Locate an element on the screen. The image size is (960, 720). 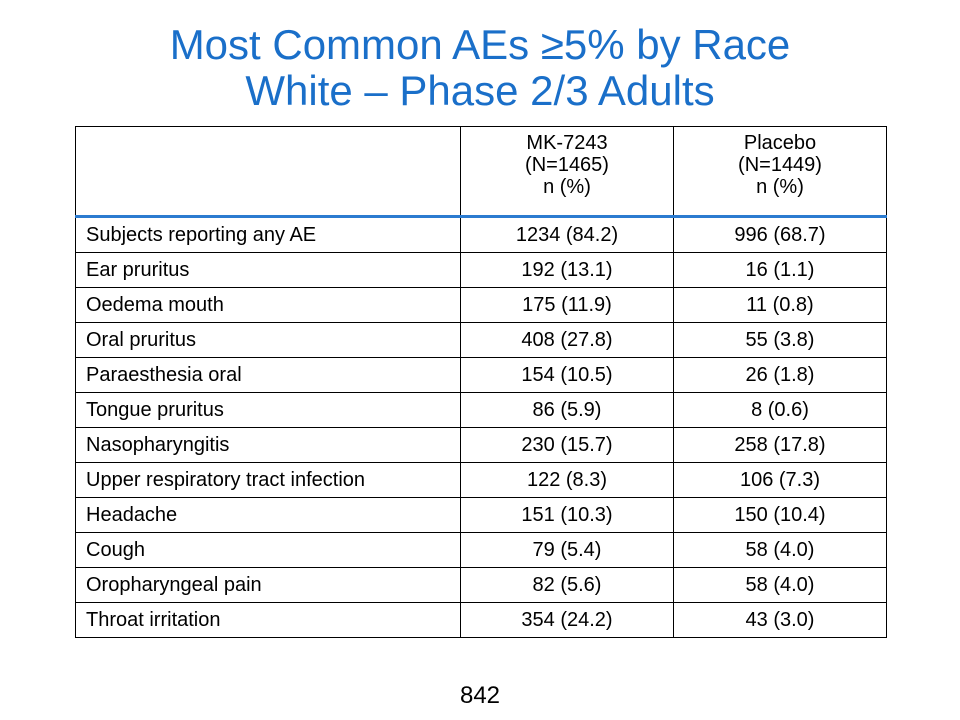
header-placebo: Placebo (N=1449) n (%) is located at coordinates (780, 172).